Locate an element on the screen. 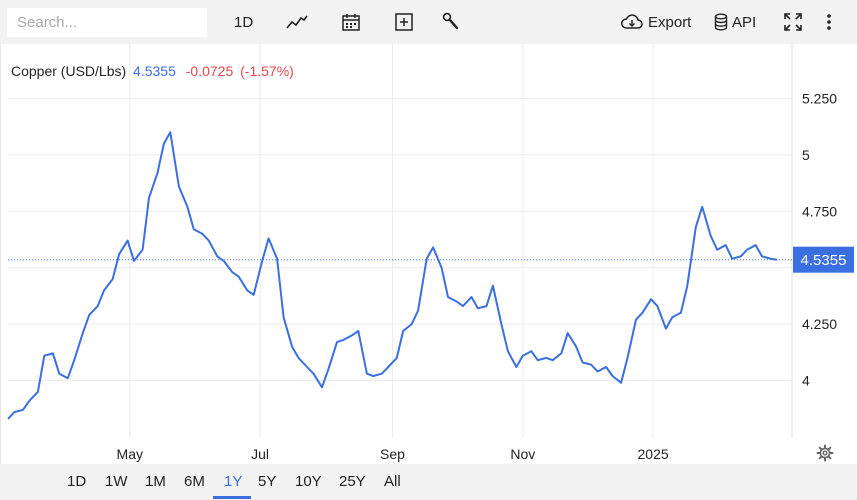  range-button-5y: 5Y is located at coordinates (267, 481).